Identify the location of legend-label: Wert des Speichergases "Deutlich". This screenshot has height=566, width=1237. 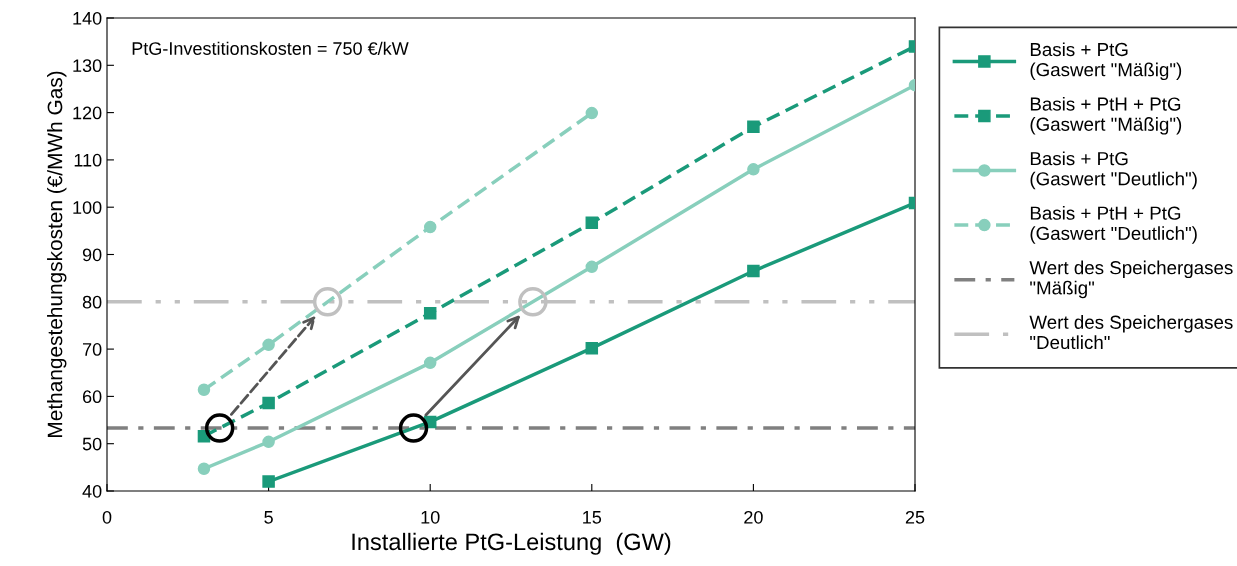
(1131, 332).